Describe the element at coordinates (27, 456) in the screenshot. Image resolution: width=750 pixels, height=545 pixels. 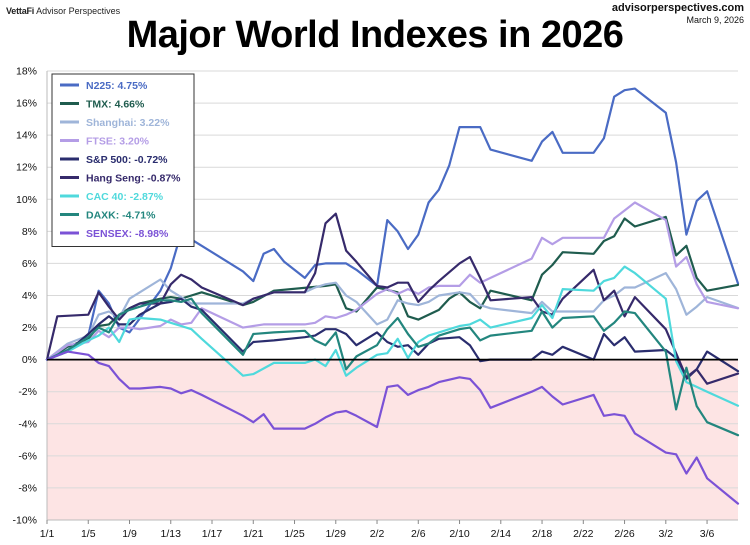
I see `y-tick-label: -6%` at that location.